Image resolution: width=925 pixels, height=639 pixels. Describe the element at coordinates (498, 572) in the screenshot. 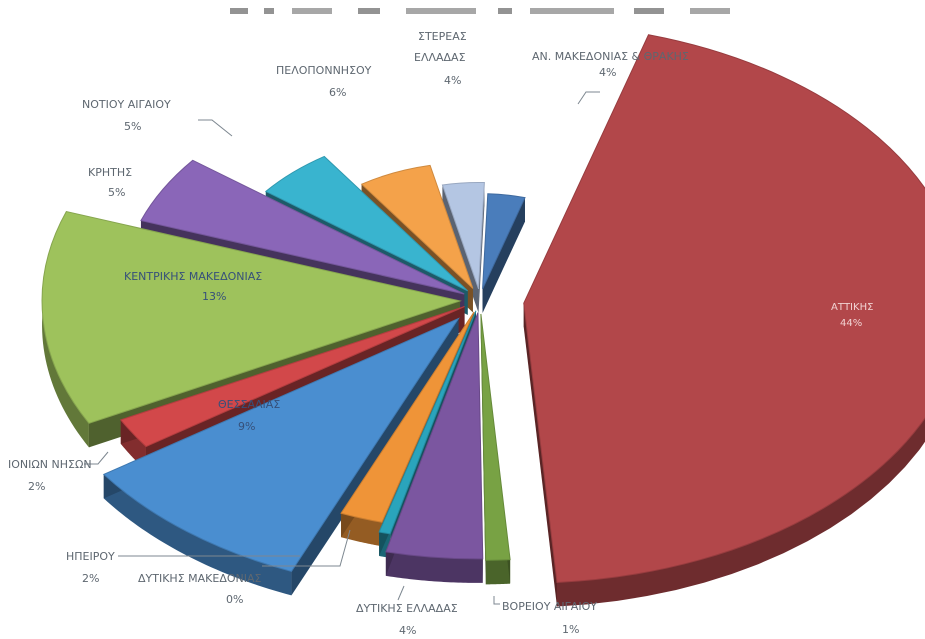

I see `slice-side-βορειου-αιγαιου` at that location.